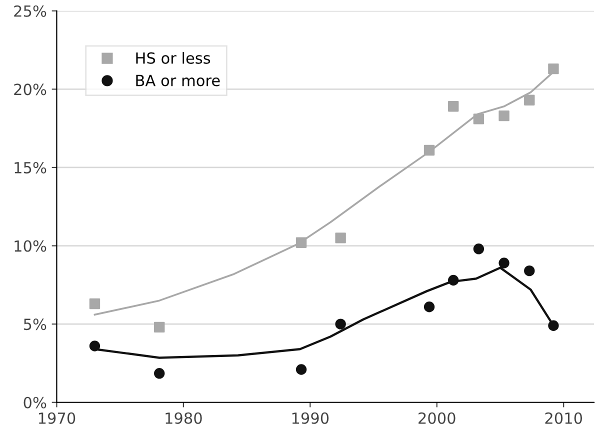 The height and width of the screenshot is (435, 597). I want to click on x-tick-label: 2000, so click(437, 418).